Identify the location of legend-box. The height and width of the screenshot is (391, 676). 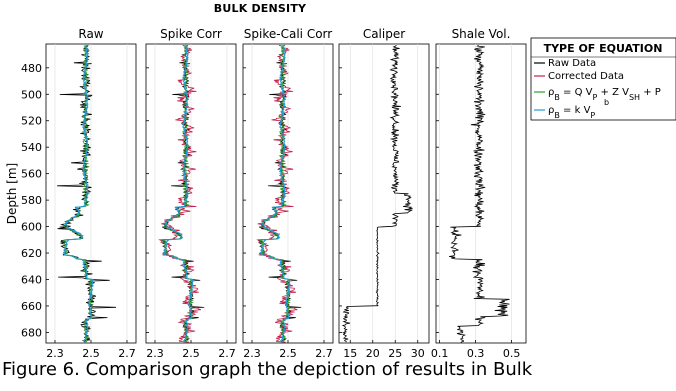
(603, 79).